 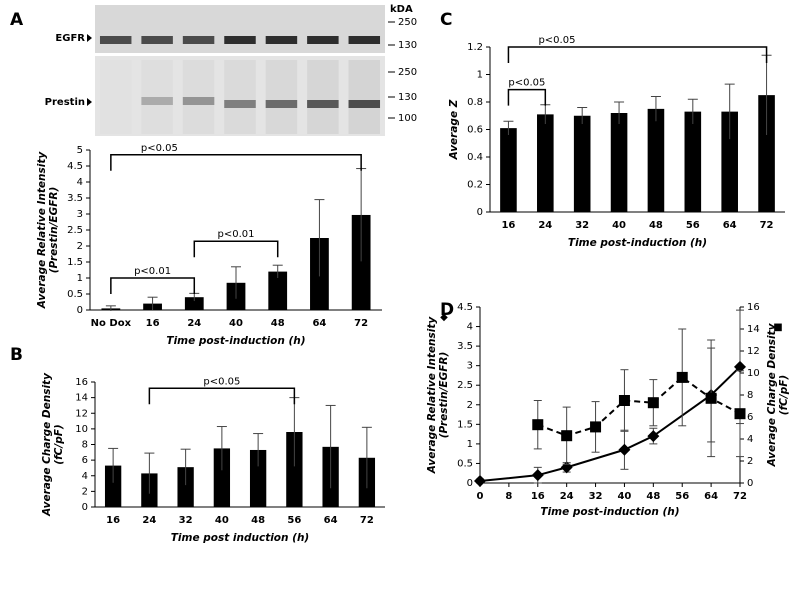 I want to click on x-tick-label: 0, so click(x=480, y=496).